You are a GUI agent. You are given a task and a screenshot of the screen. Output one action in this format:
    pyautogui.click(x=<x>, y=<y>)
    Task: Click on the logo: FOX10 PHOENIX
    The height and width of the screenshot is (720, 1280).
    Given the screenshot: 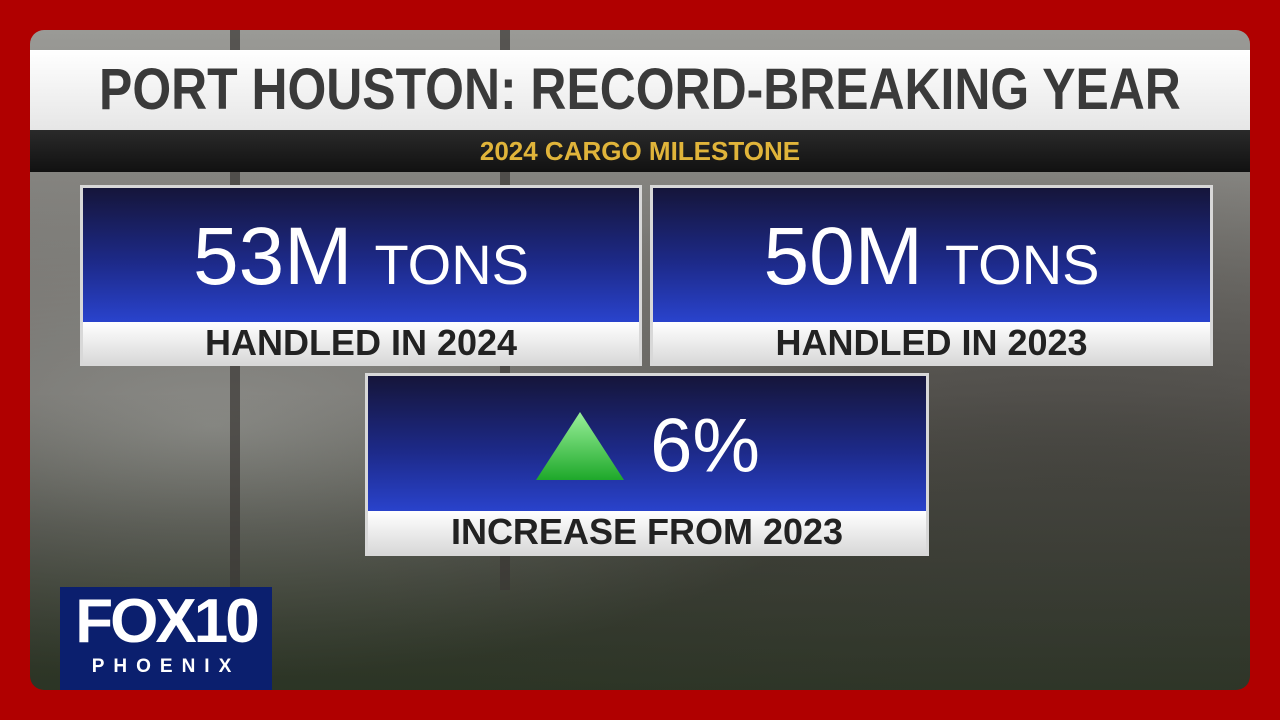 What is the action you would take?
    pyautogui.click(x=166, y=638)
    